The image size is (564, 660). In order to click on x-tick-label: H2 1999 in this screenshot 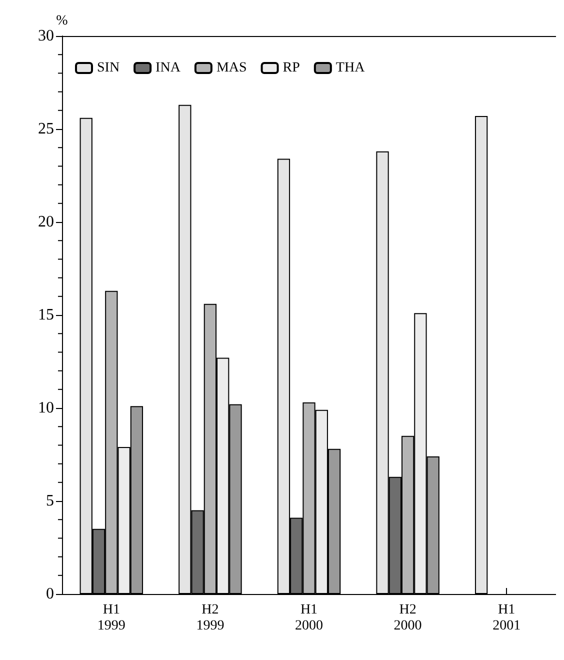, I will do `click(210, 618)`.